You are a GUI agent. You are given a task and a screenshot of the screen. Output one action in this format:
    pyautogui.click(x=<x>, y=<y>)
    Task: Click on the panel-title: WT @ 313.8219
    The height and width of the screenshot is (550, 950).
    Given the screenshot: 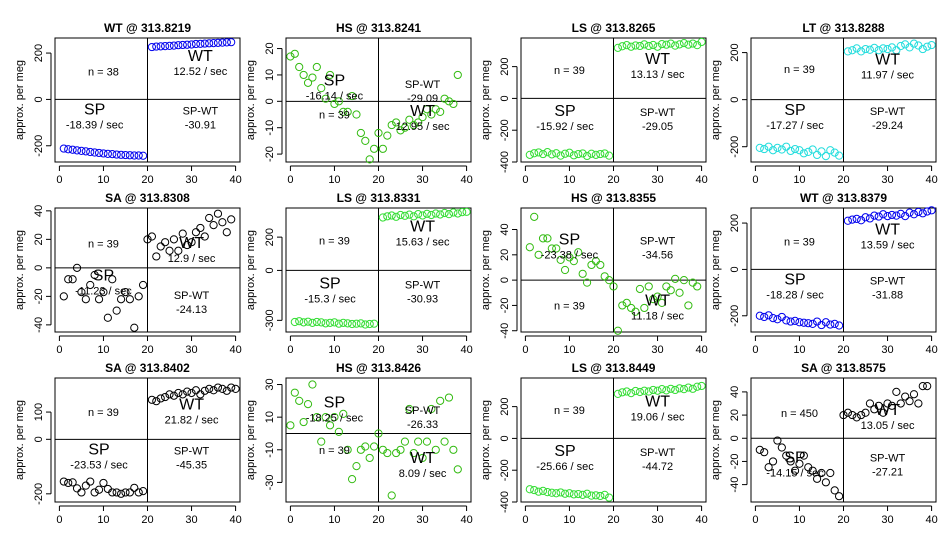 What is the action you would take?
    pyautogui.click(x=147, y=28)
    